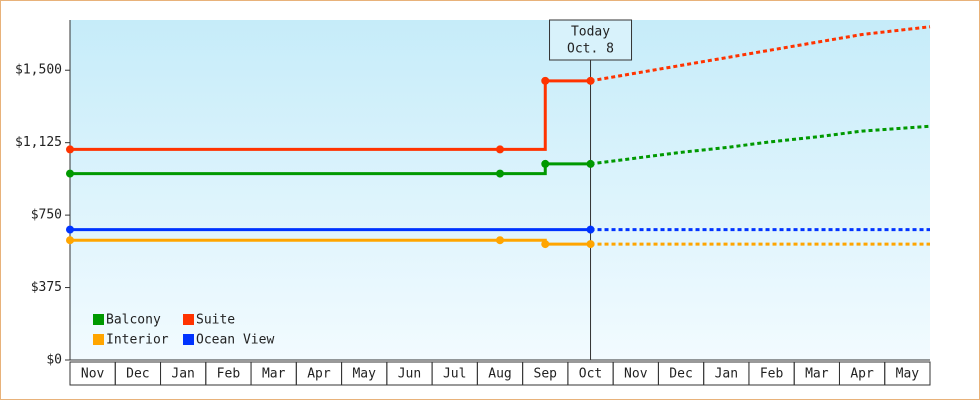  I want to click on legend-label: Interior, so click(137, 340).